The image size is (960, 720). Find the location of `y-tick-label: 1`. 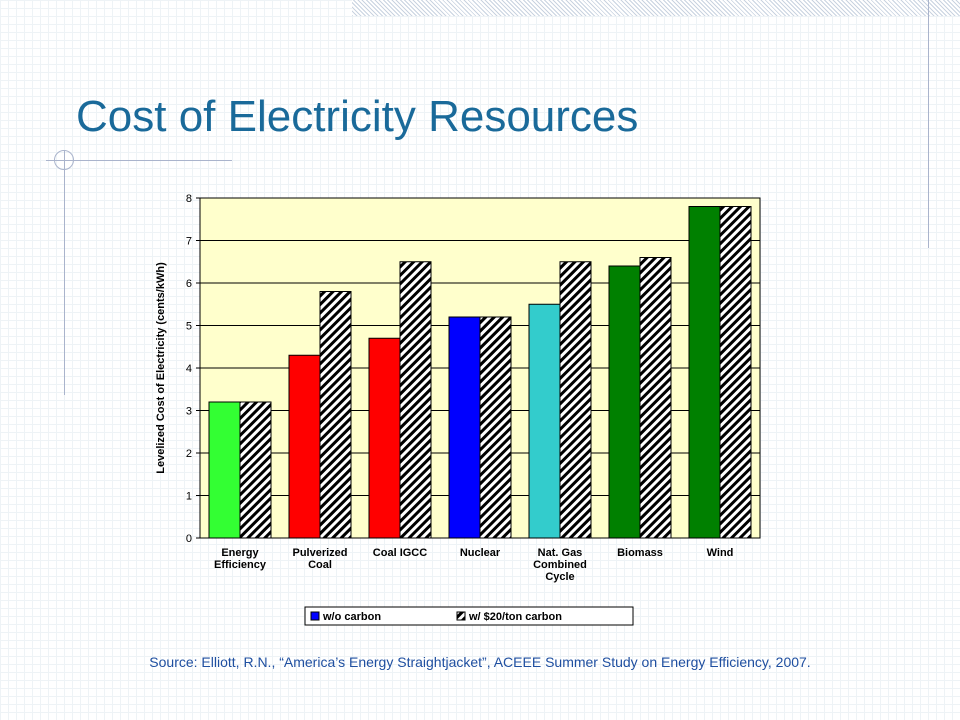

y-tick-label: 1 is located at coordinates (189, 497).